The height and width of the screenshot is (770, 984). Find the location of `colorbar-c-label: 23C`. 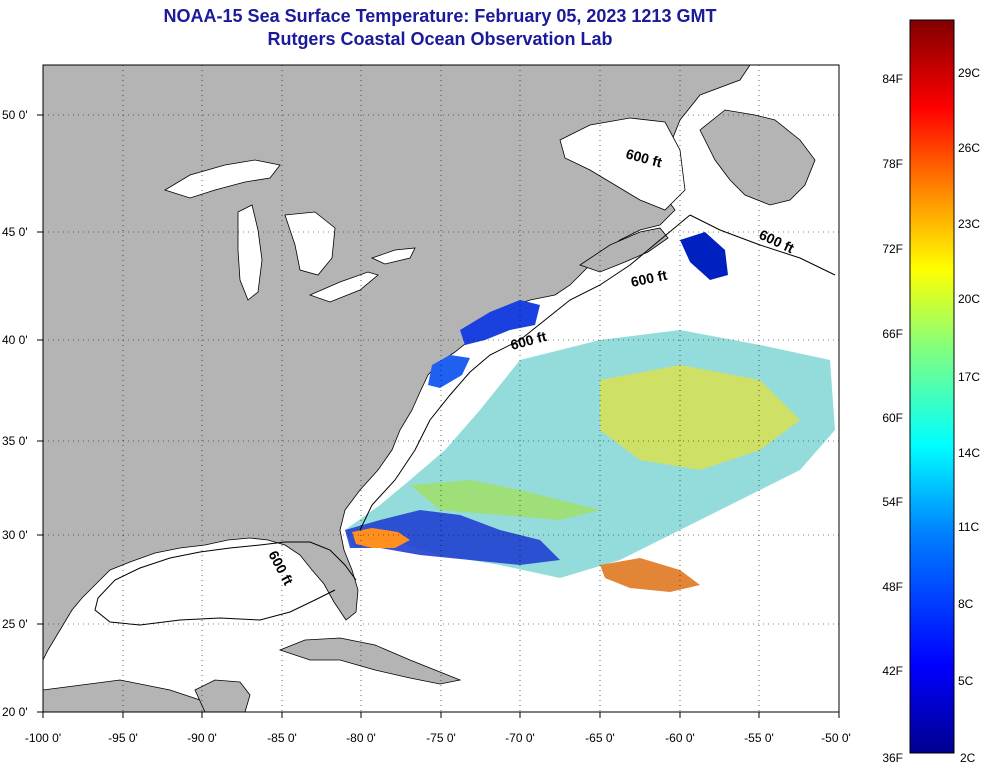

colorbar-c-label: 23C is located at coordinates (969, 224).